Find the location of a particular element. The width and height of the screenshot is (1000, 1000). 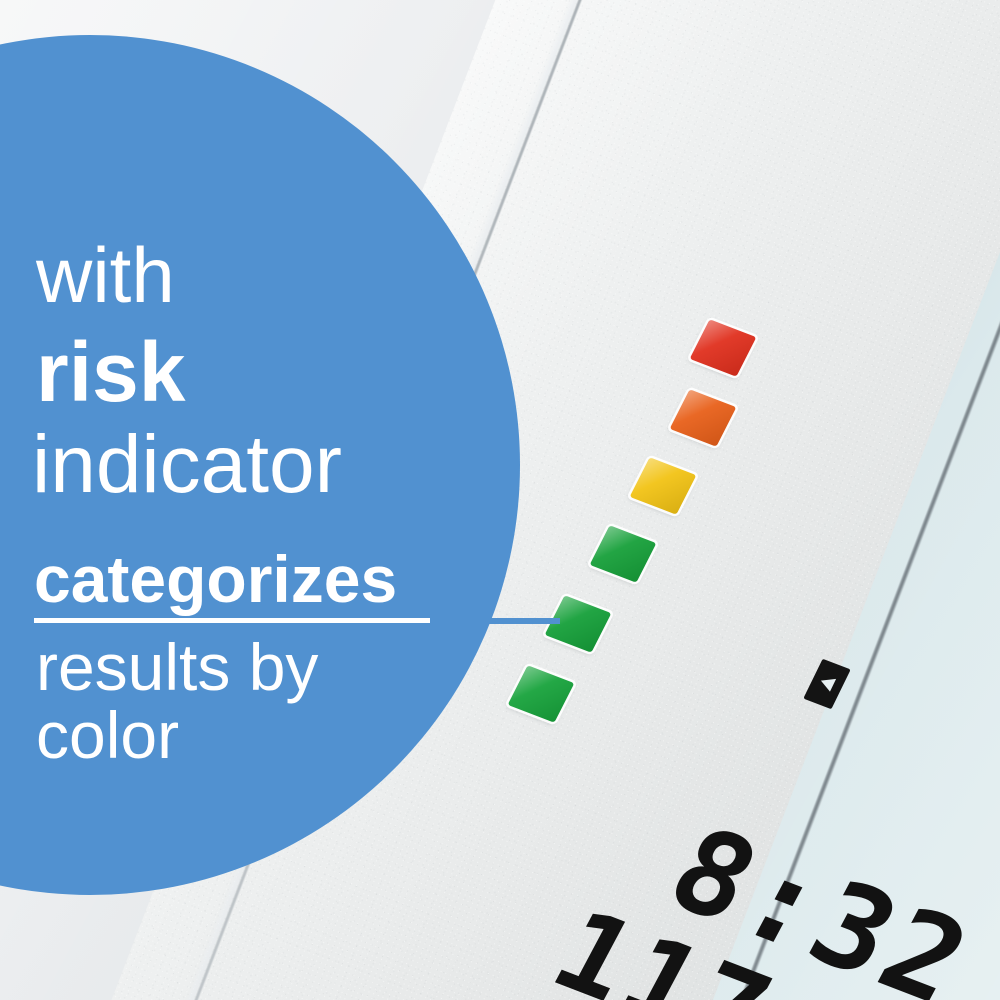

headline-line-risk: risk is located at coordinates (111, 372).